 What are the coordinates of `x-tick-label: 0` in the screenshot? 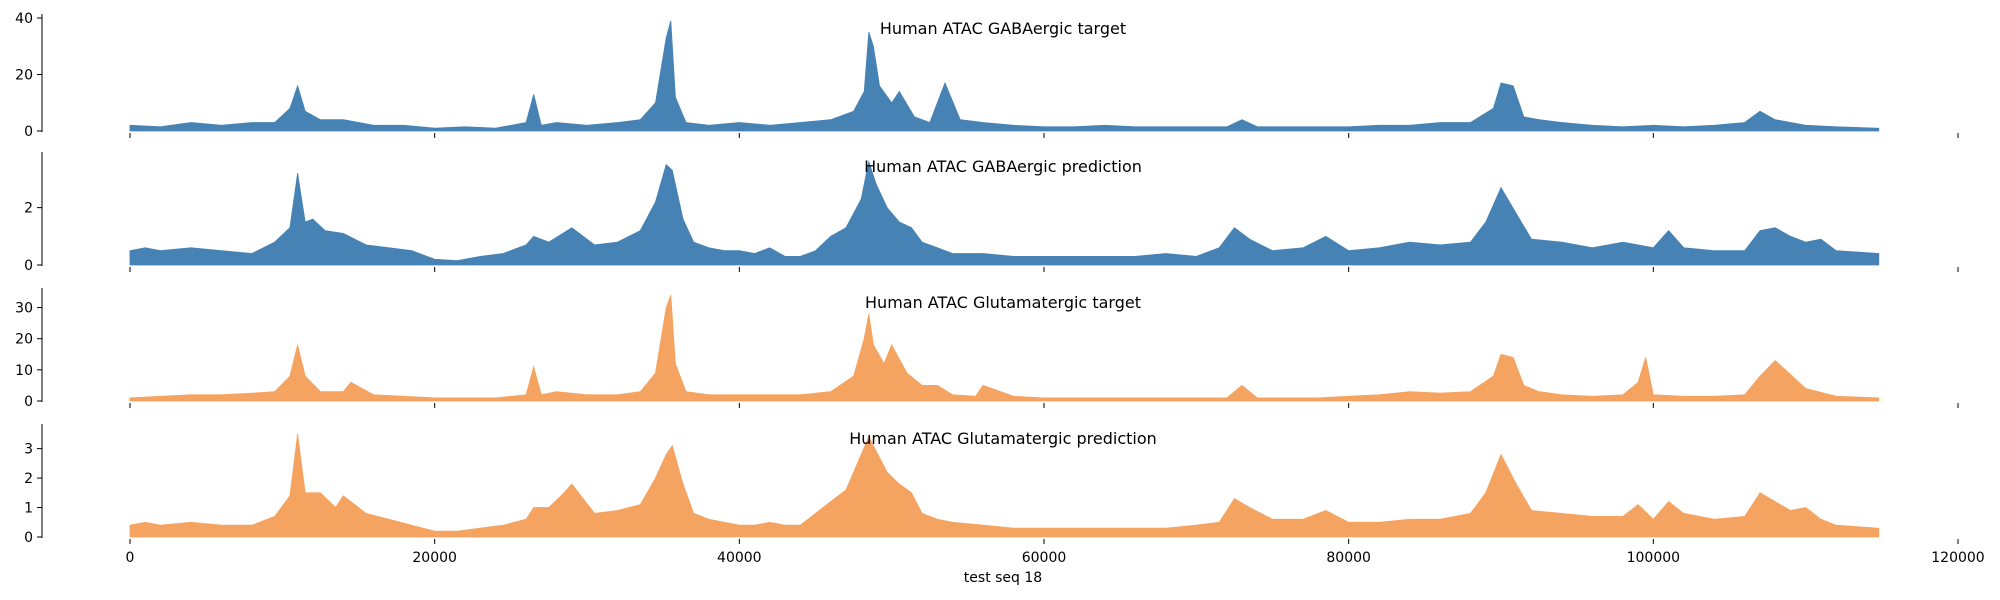 It's located at (130, 558).